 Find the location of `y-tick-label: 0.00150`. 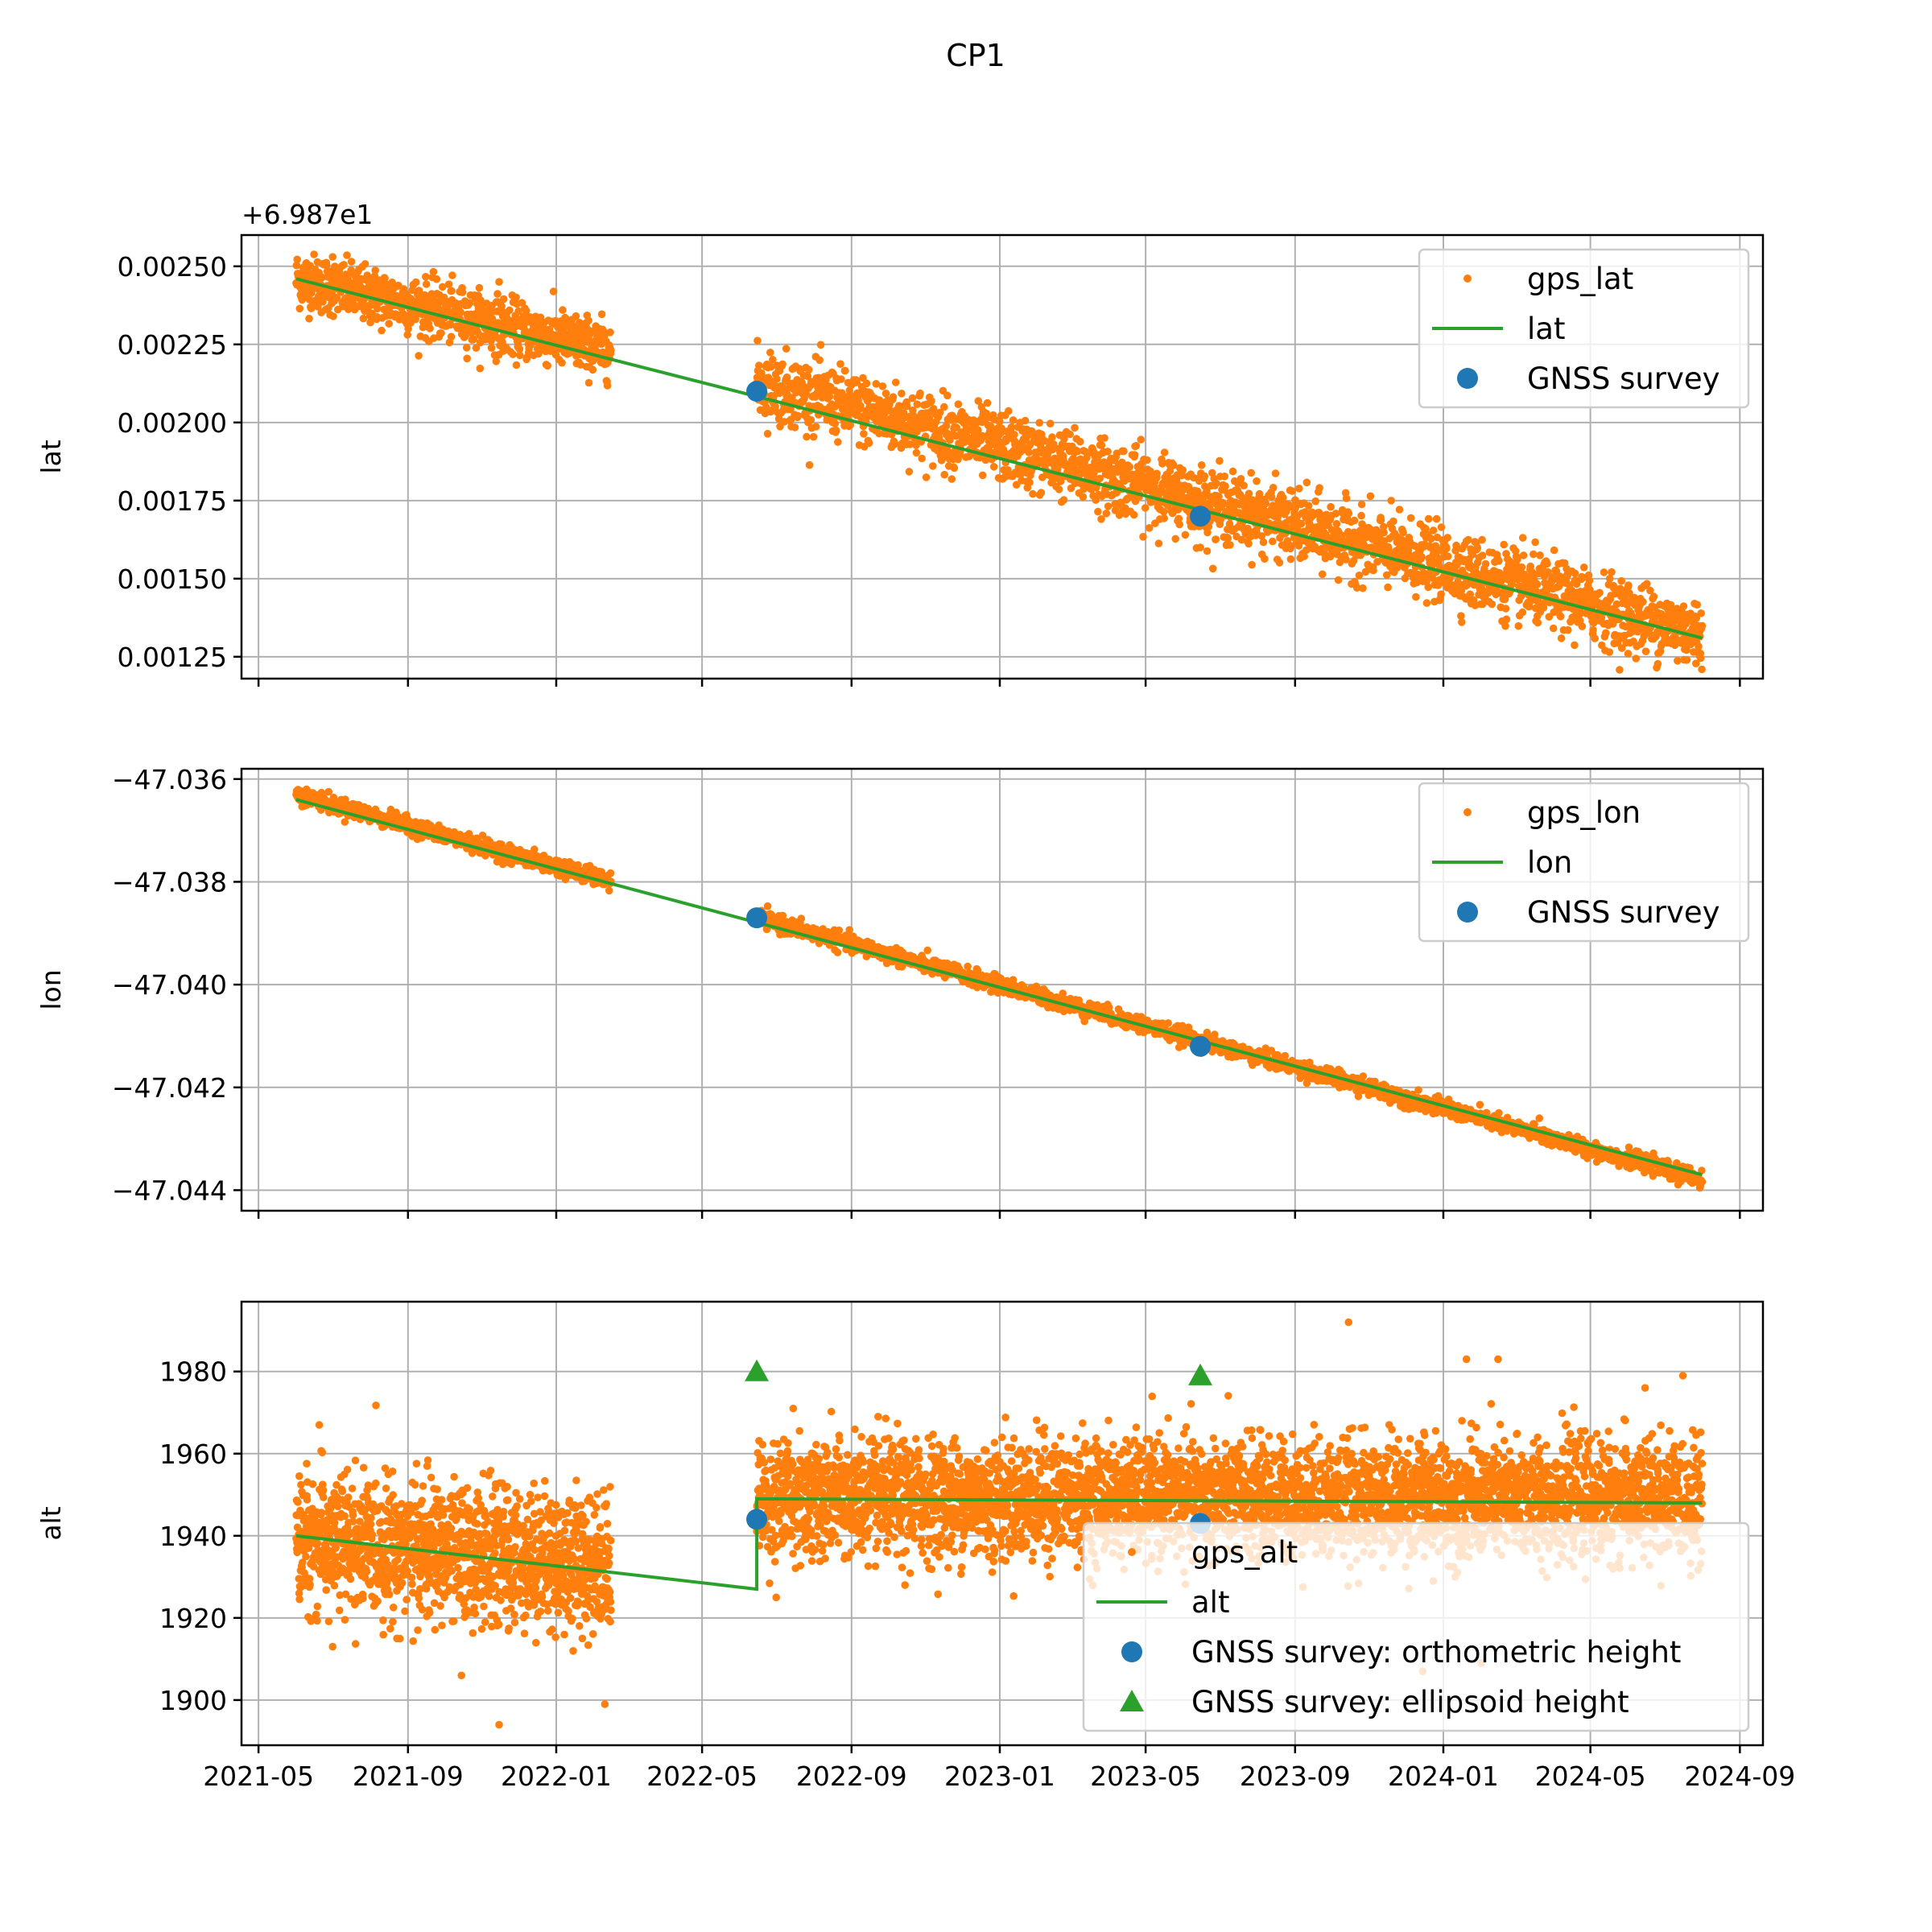

y-tick-label: 0.00150 is located at coordinates (172, 579).